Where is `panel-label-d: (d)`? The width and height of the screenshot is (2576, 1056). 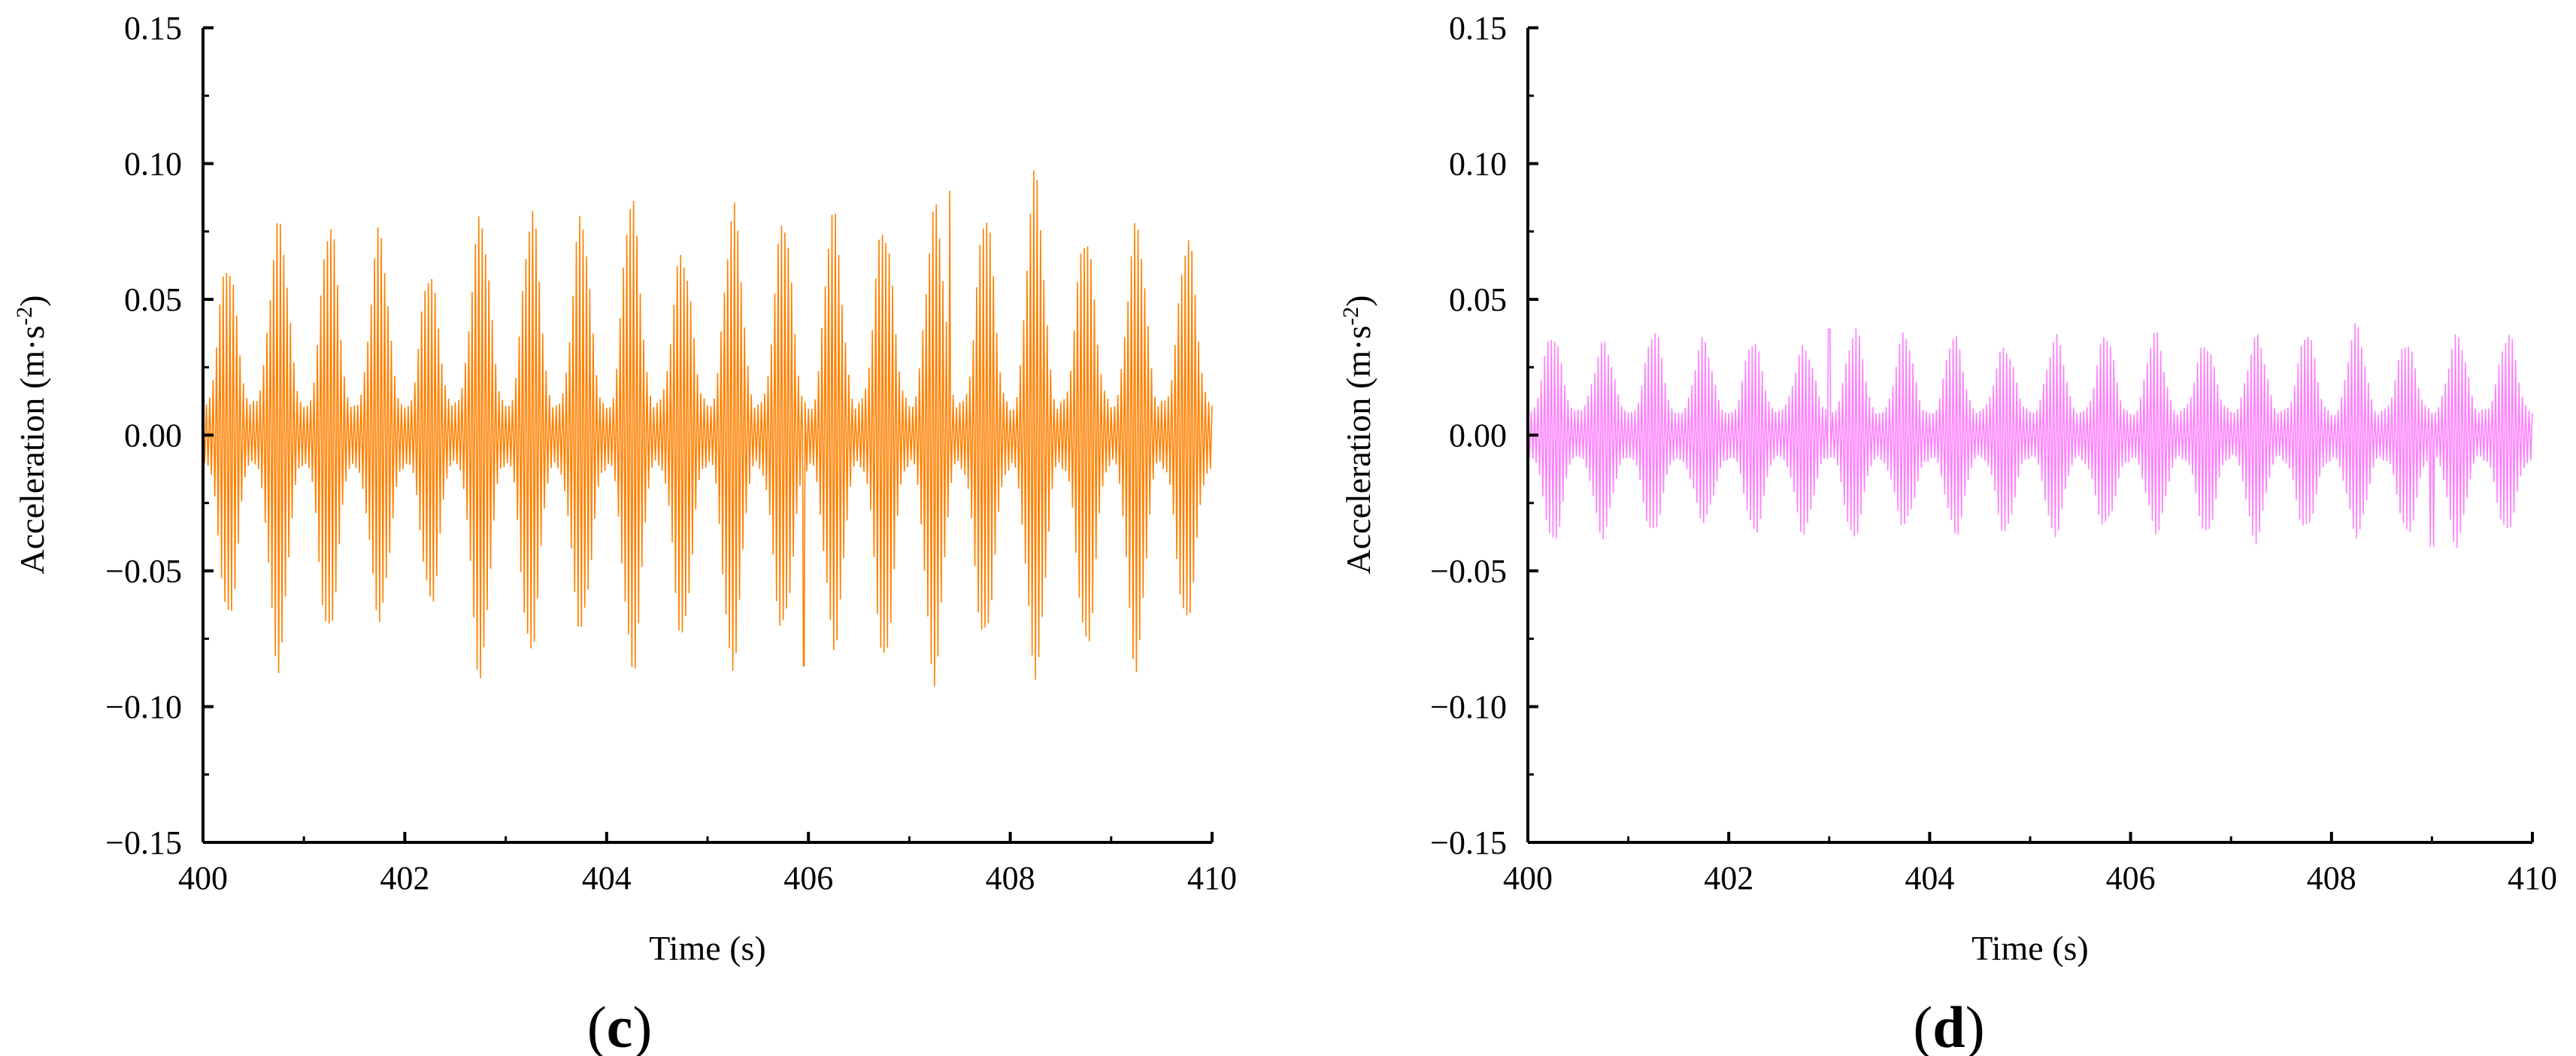
panel-label-d: (d) is located at coordinates (1948, 1025).